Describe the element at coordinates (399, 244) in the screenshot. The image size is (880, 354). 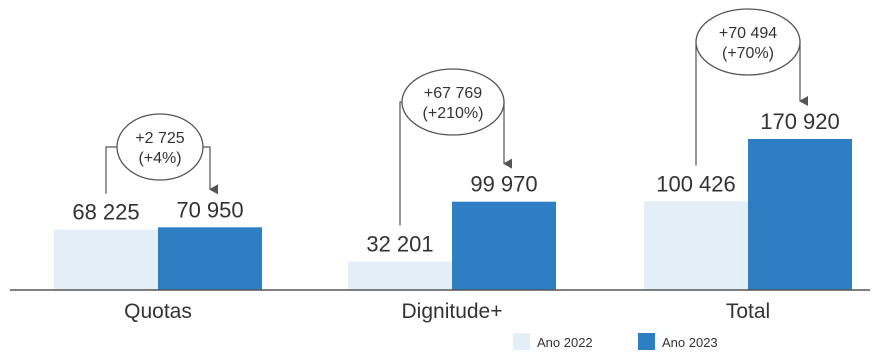
I see `value-label-ano-2022-1: 32 201` at that location.